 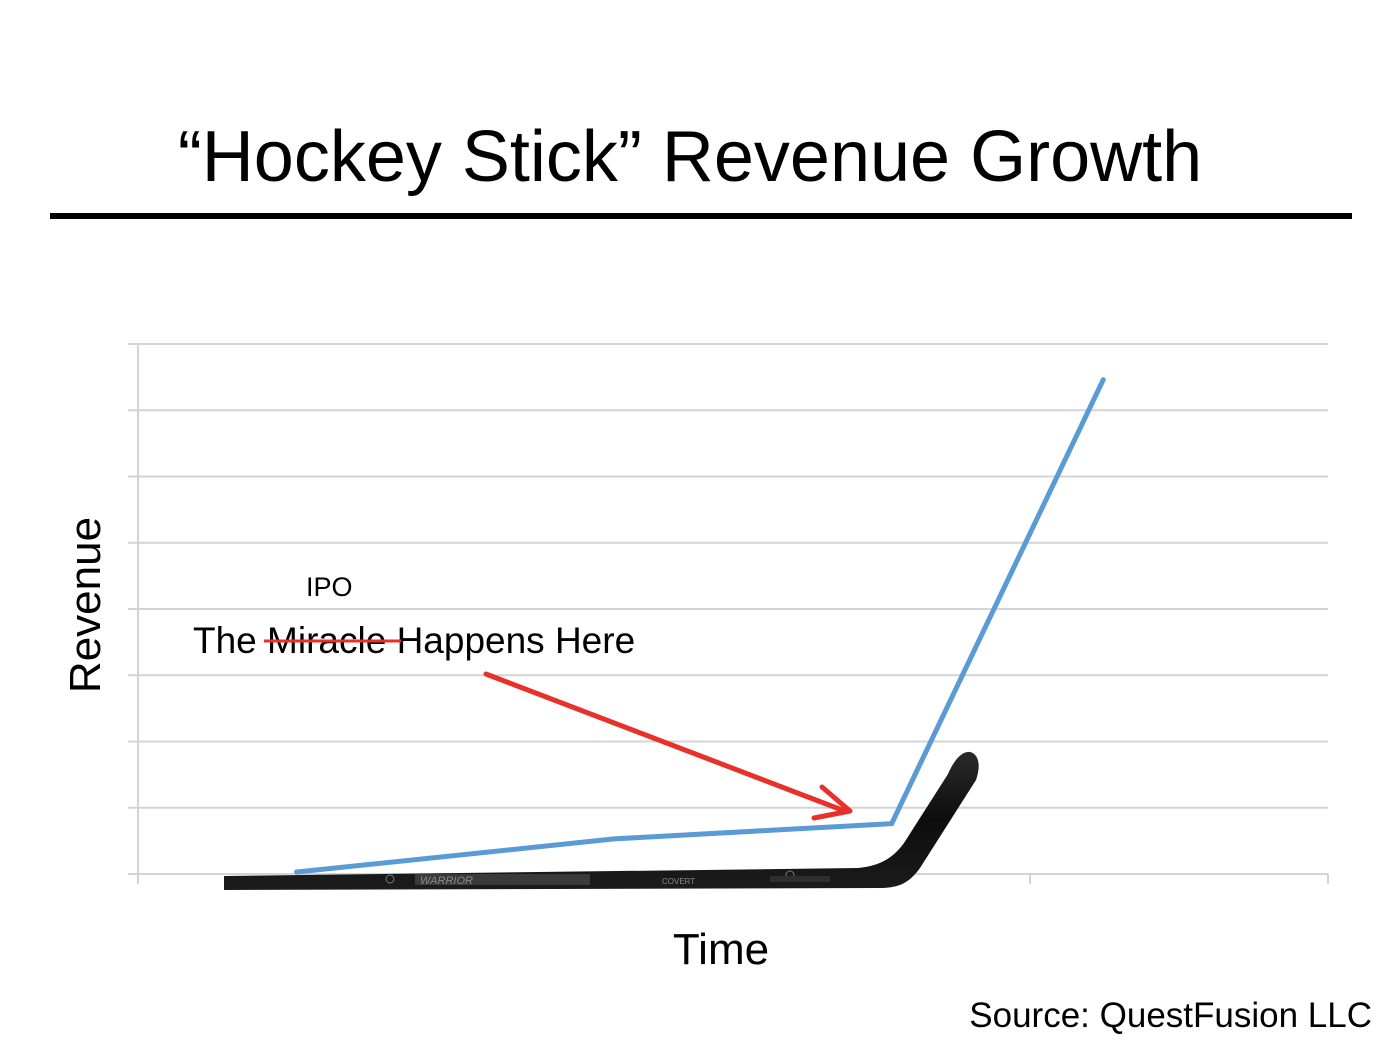 What do you see at coordinates (668, 746) in the screenshot?
I see `annotation-arrow` at bounding box center [668, 746].